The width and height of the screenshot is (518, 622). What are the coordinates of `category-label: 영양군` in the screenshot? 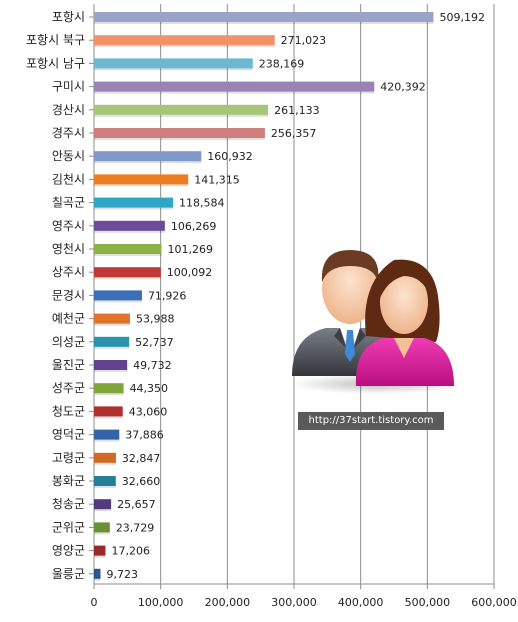 It's located at (68, 551).